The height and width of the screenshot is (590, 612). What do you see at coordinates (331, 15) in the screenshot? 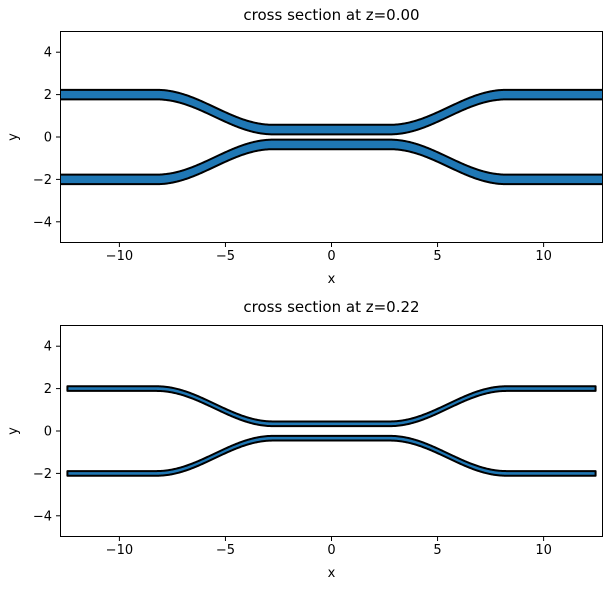
I see `plot1-title: cross section at z=0.00` at bounding box center [331, 15].